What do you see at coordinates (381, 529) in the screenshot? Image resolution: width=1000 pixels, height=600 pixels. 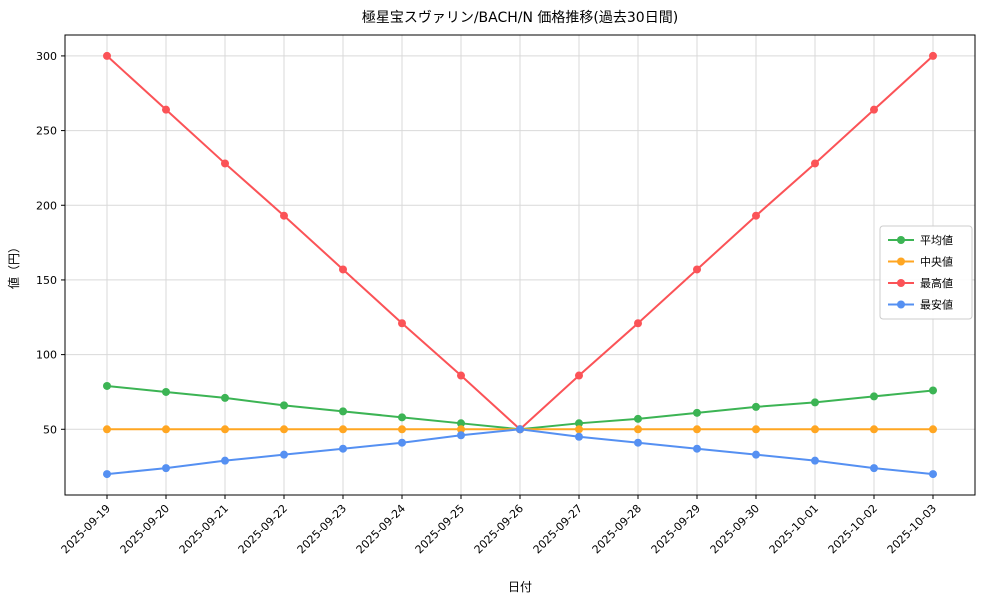 I see `x-tick-label: 2025-09-24` at bounding box center [381, 529].